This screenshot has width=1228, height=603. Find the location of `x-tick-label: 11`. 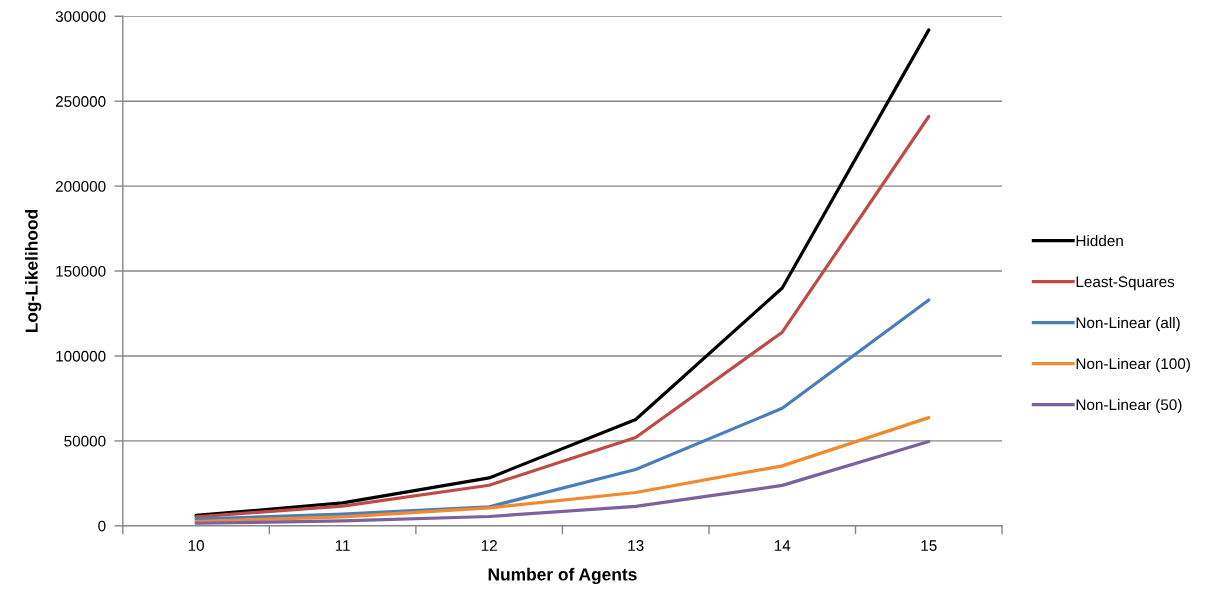

x-tick-label: 11 is located at coordinates (342, 545).